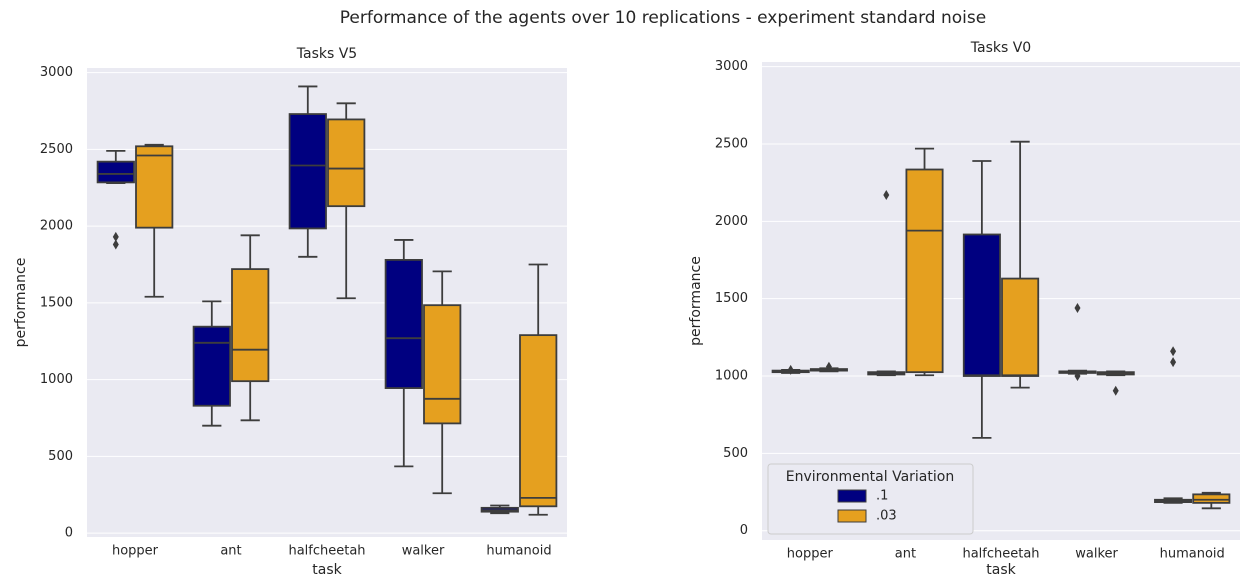 Image resolution: width=1251 pixels, height=578 pixels. What do you see at coordinates (886, 516) in the screenshot?
I see `legend-label: .03` at bounding box center [886, 516].